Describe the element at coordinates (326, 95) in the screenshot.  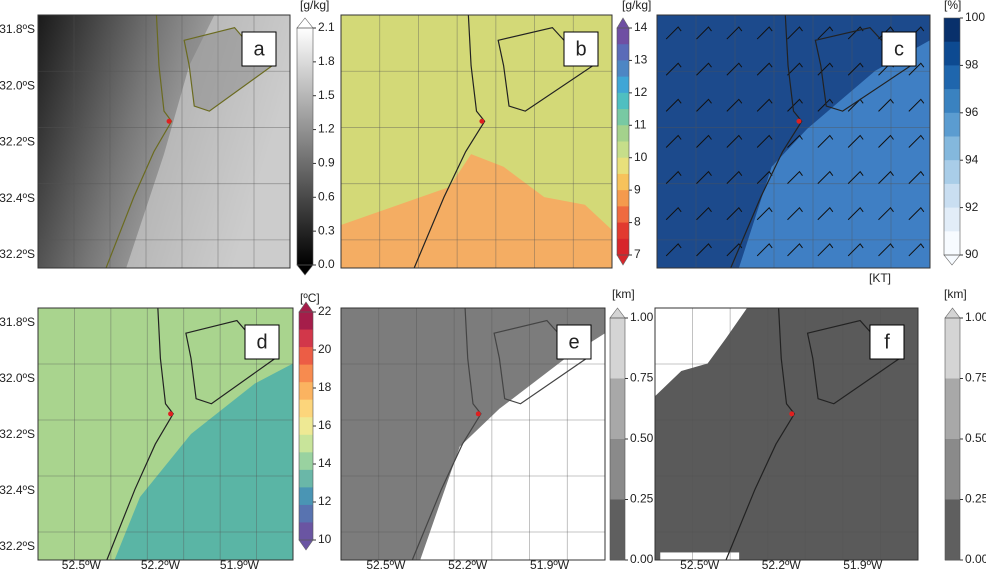
I see `colorbar-tick-label: 1.5` at that location.